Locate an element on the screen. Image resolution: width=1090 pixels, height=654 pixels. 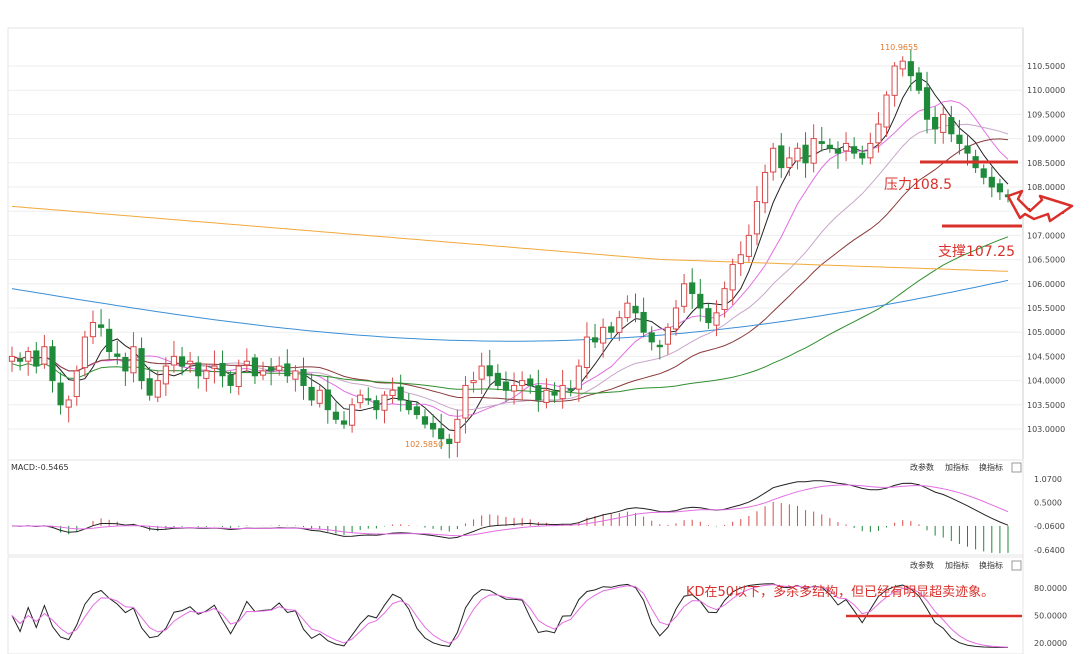
kd-change-params-button: 改参数 is located at coordinates (922, 565).